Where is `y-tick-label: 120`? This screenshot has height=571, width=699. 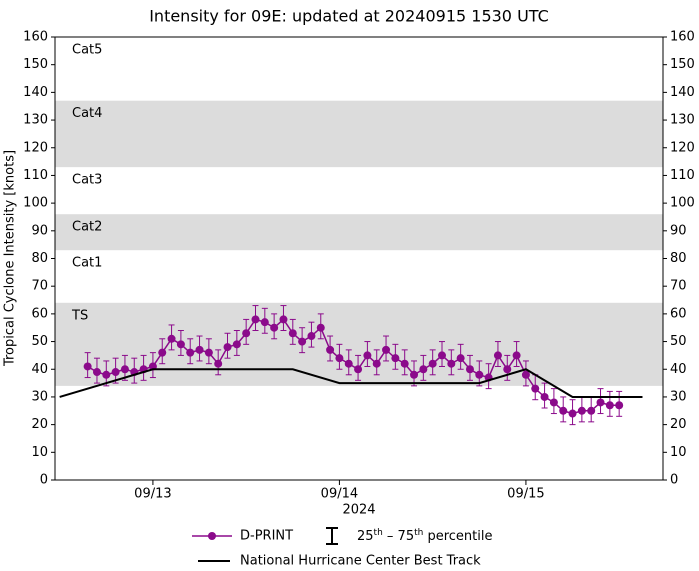
y-tick-label: 120 is located at coordinates (35, 147).